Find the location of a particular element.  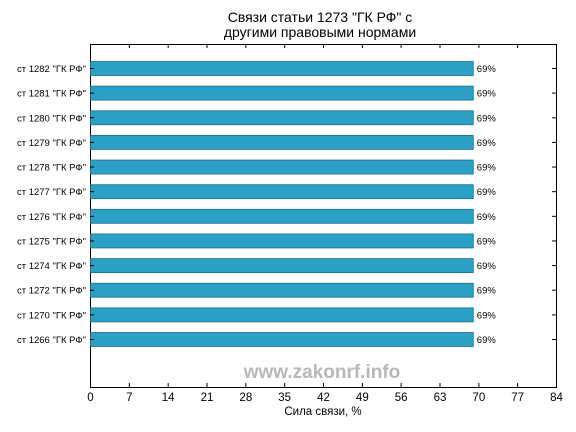

category-label: ст 1279 "ГК РФ" is located at coordinates (51, 143).